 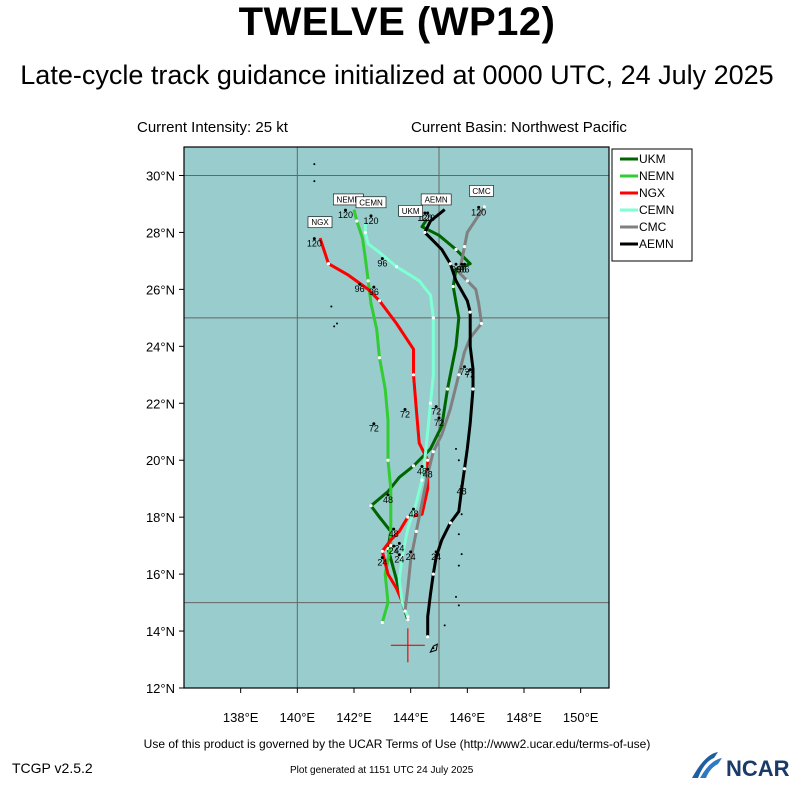 What do you see at coordinates (656, 244) in the screenshot?
I see `legend-label-aemn: AEMN` at bounding box center [656, 244].